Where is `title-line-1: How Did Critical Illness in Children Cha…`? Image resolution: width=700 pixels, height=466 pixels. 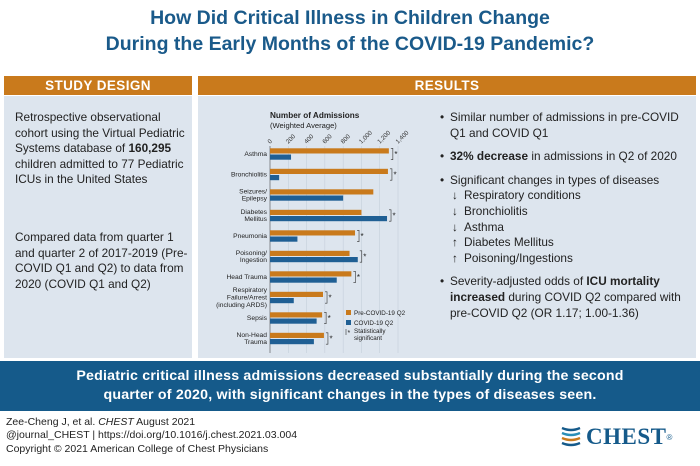 title-line-1: How Did Critical Illness in Children Cha… is located at coordinates (350, 18).